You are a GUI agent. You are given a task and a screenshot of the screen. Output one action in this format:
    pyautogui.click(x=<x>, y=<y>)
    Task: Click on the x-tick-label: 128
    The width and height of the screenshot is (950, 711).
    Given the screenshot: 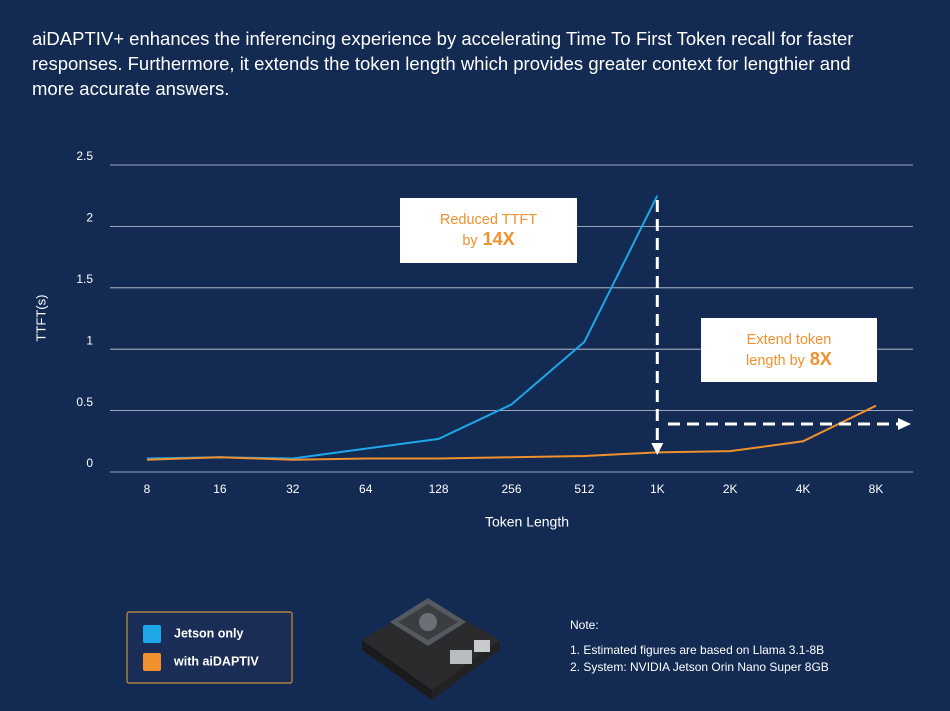 What is the action you would take?
    pyautogui.click(x=439, y=489)
    